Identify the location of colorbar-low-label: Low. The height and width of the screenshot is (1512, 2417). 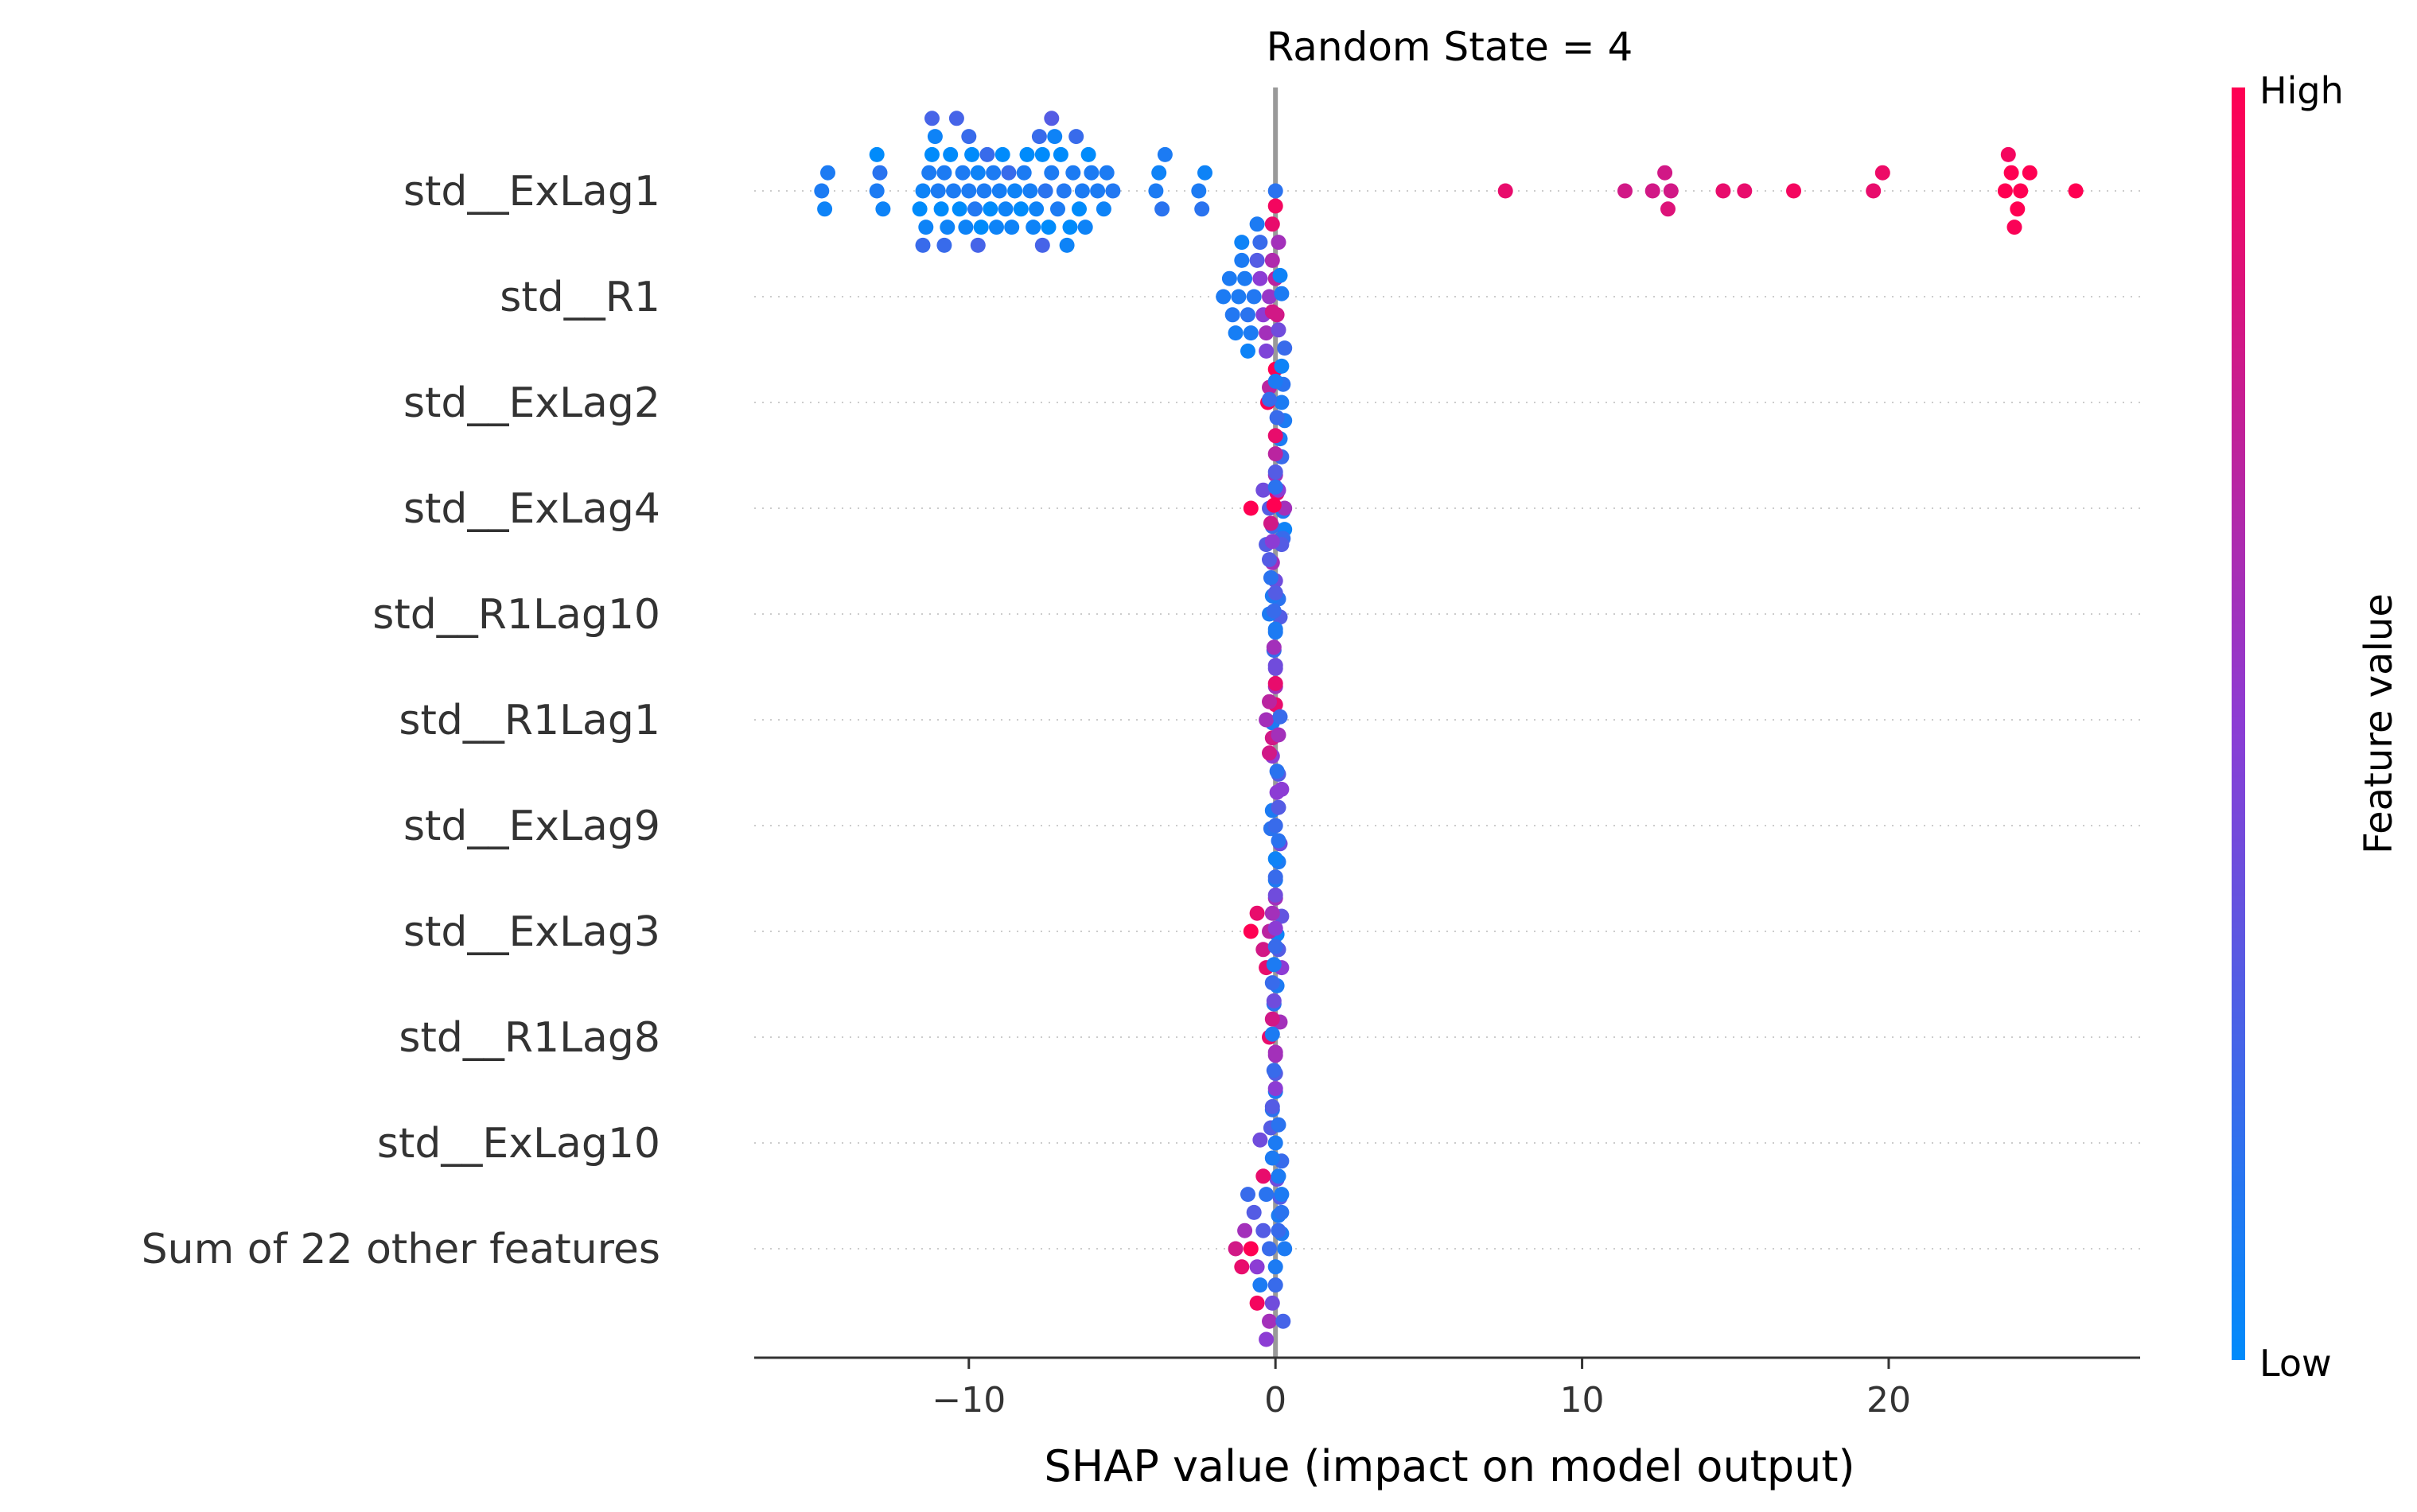
(2296, 1363).